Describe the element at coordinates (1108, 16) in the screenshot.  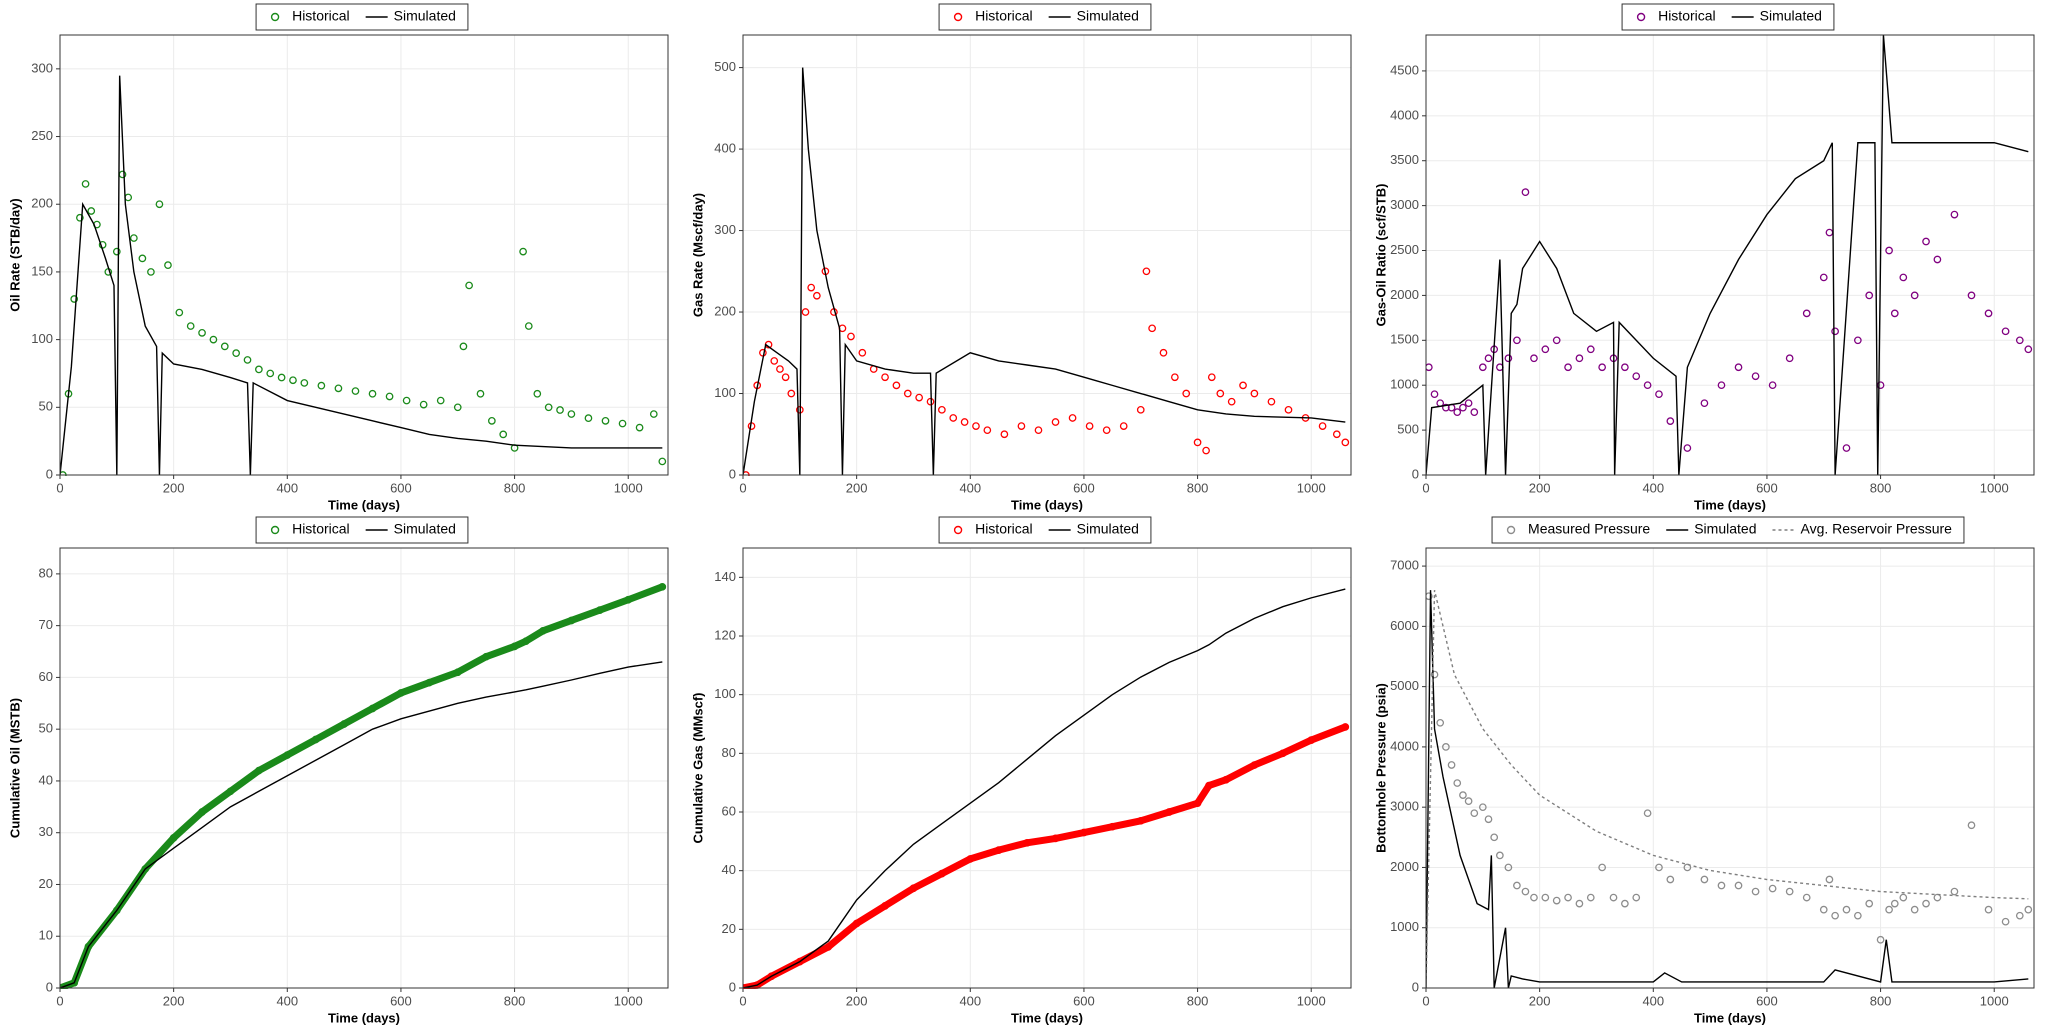
I see `legend-label: Simulated` at that location.